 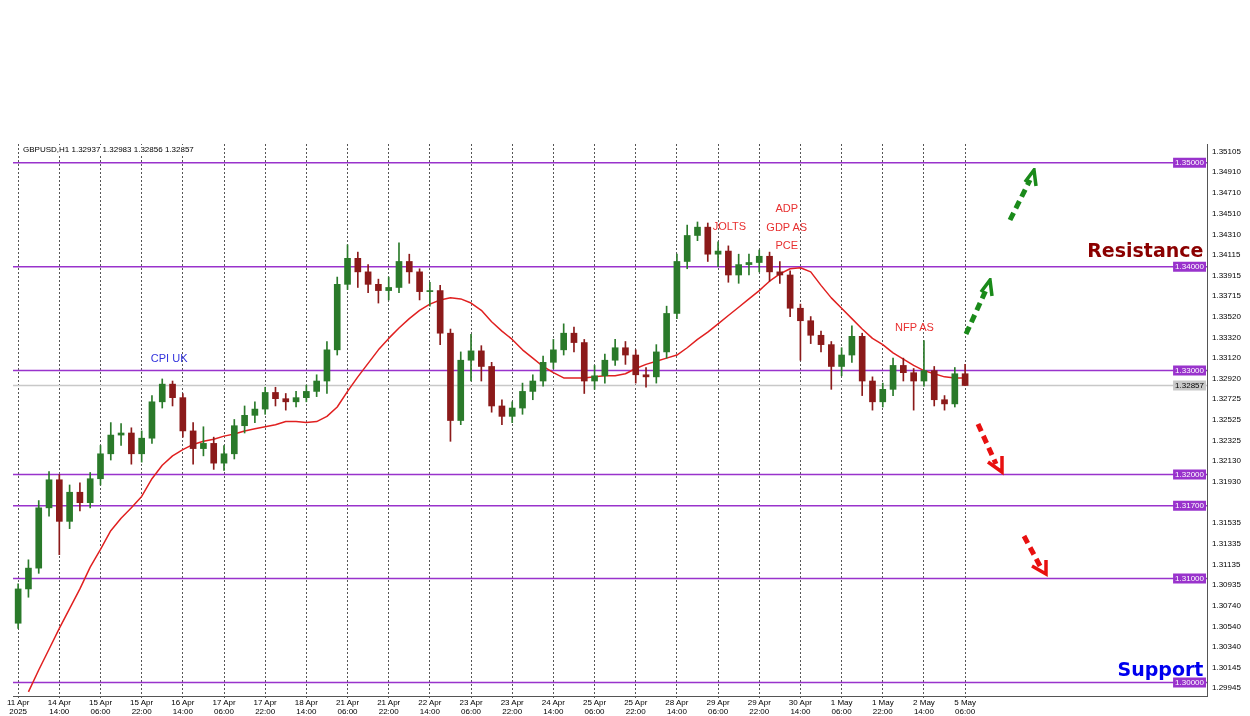 I want to click on x-tick-label: 28 Apr 14:00, so click(x=677, y=707).